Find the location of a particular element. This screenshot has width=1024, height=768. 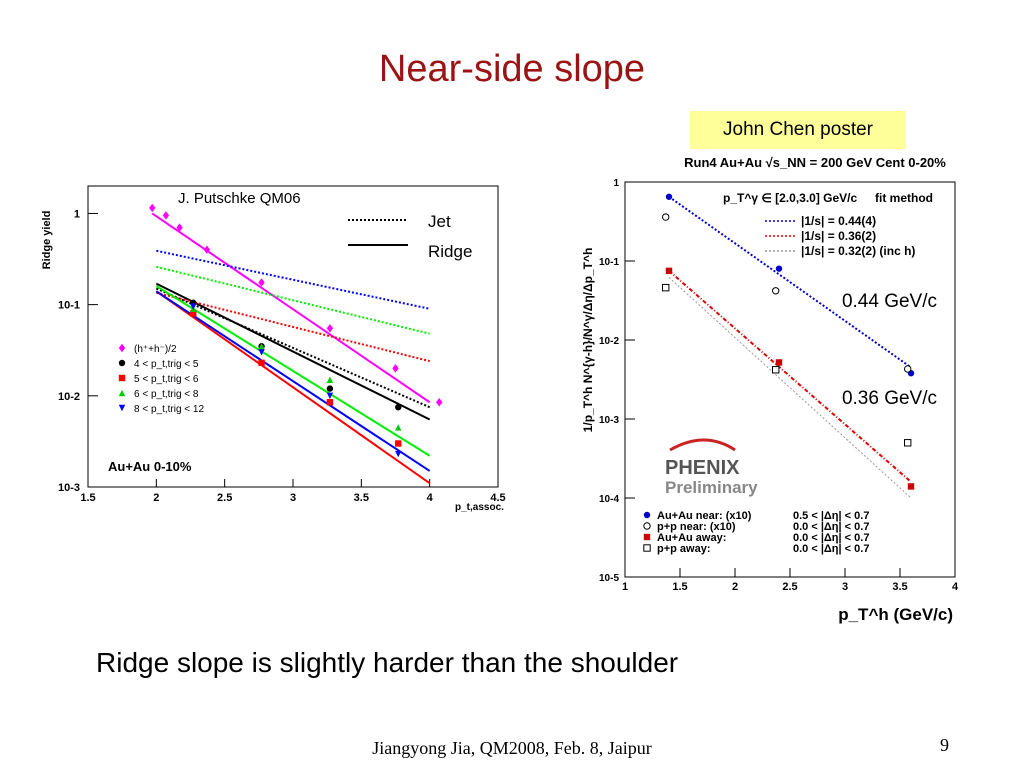

legend-label: 4 < p_t,trig < 5 is located at coordinates (166, 364).